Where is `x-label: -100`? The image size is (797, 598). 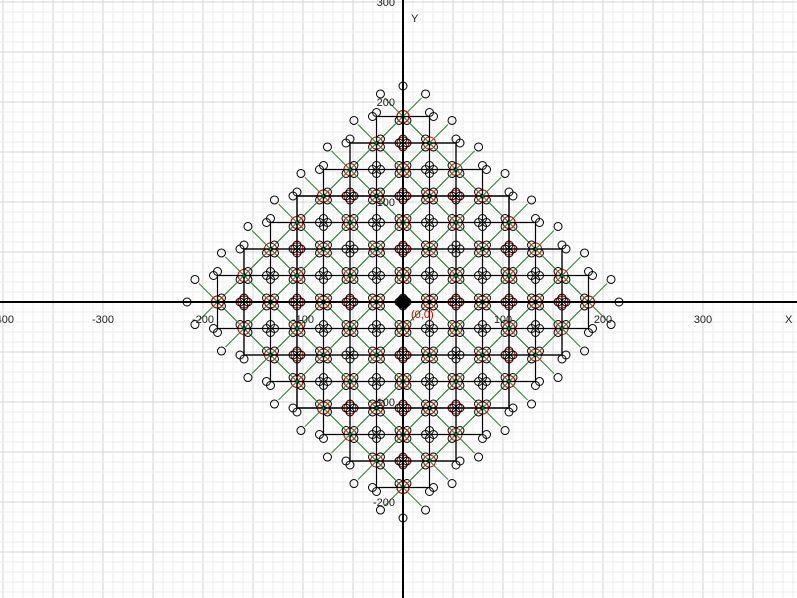 x-label: -100 is located at coordinates (303, 320).